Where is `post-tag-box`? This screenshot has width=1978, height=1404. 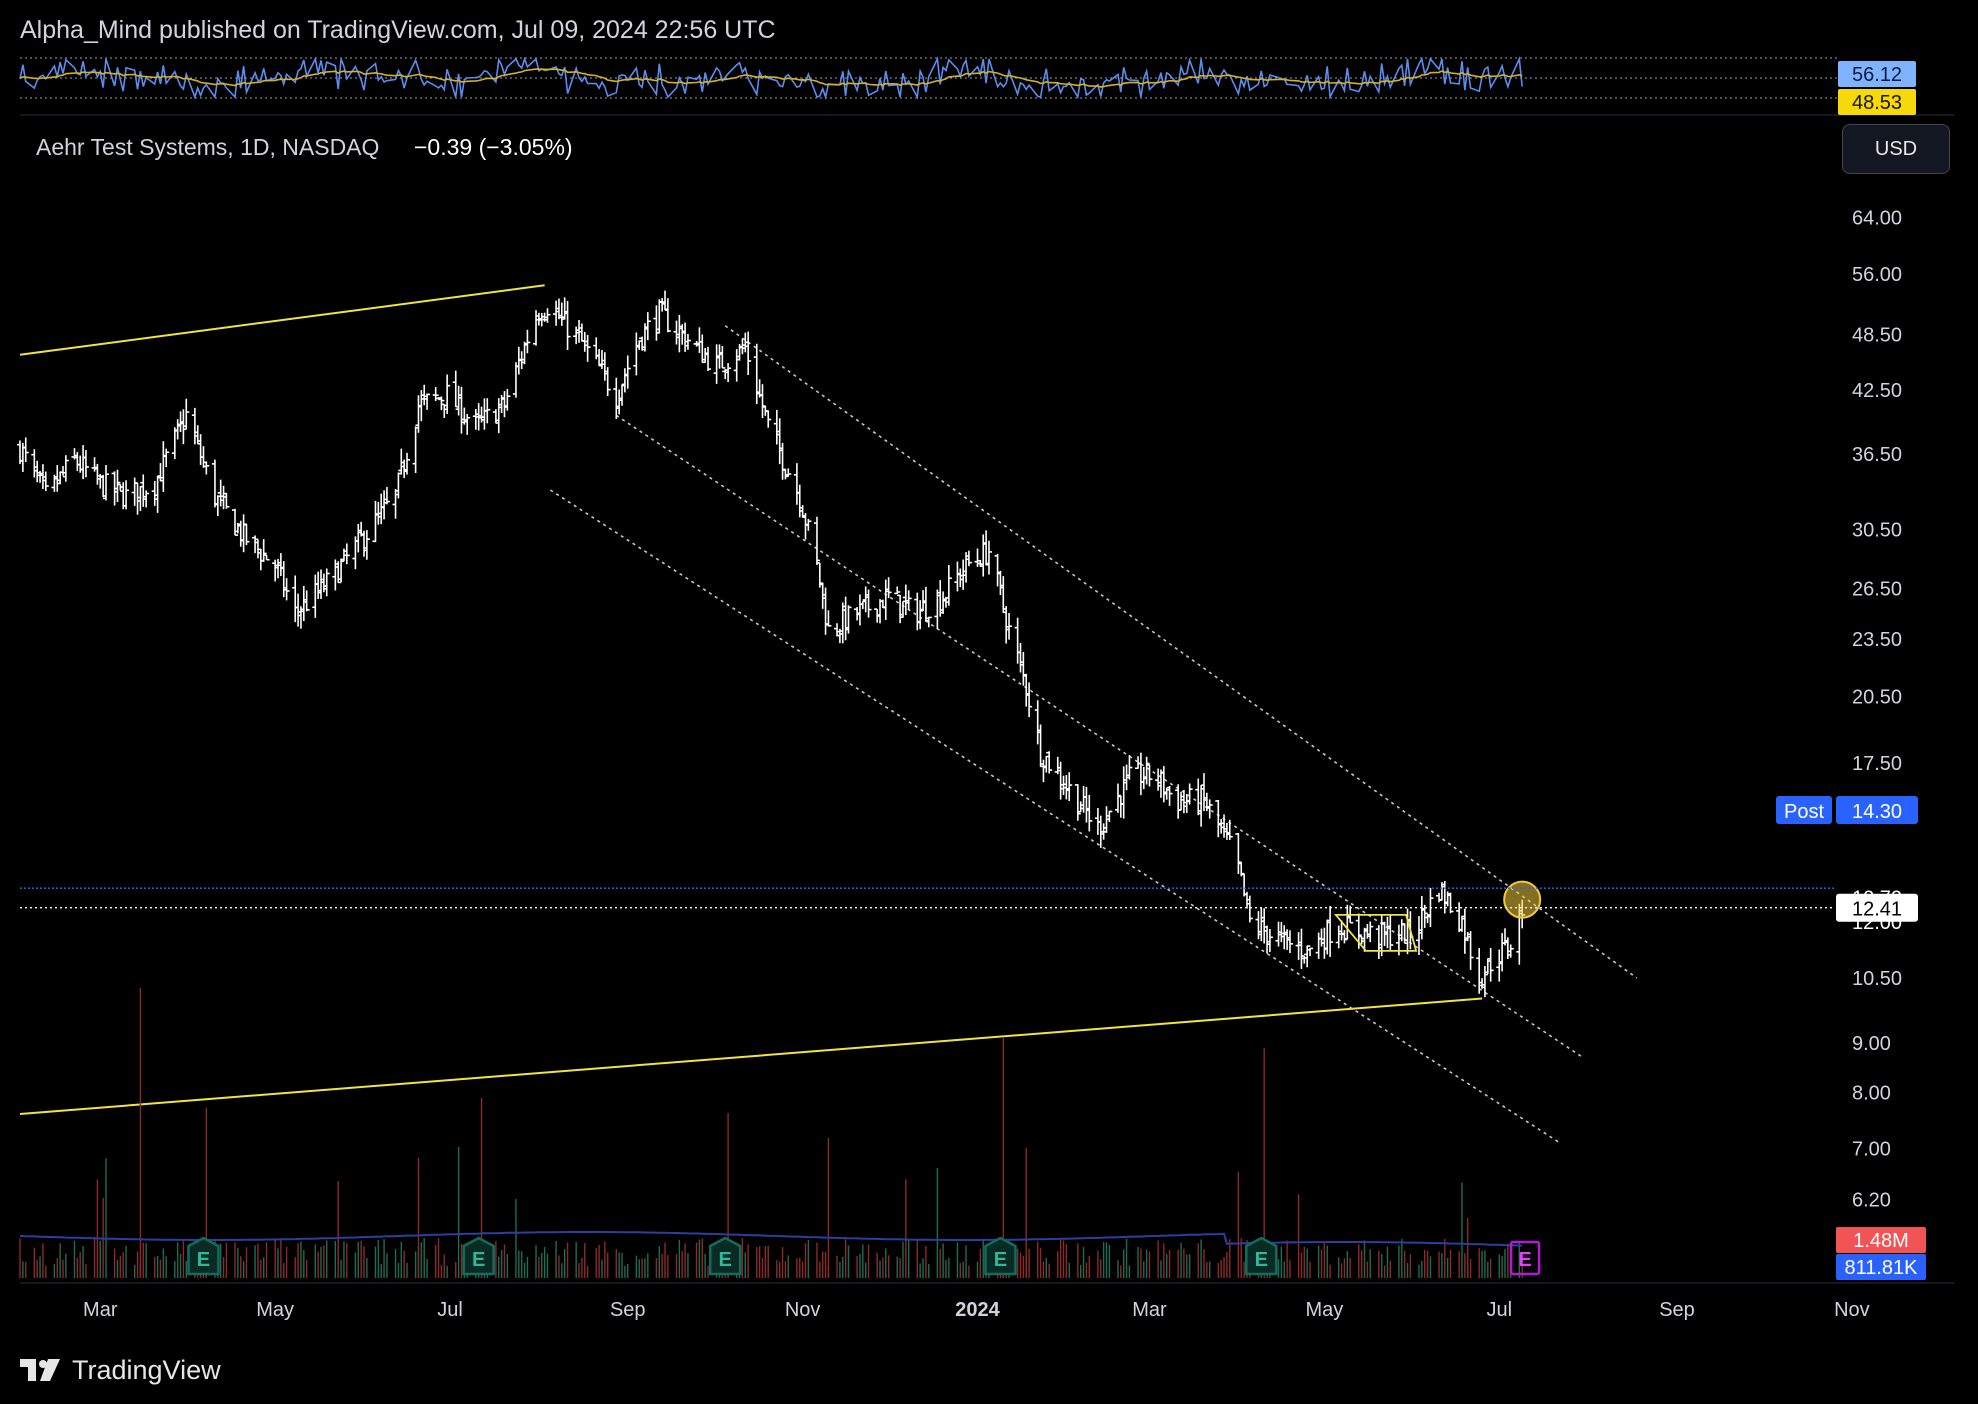
post-tag-box is located at coordinates (1804, 810).